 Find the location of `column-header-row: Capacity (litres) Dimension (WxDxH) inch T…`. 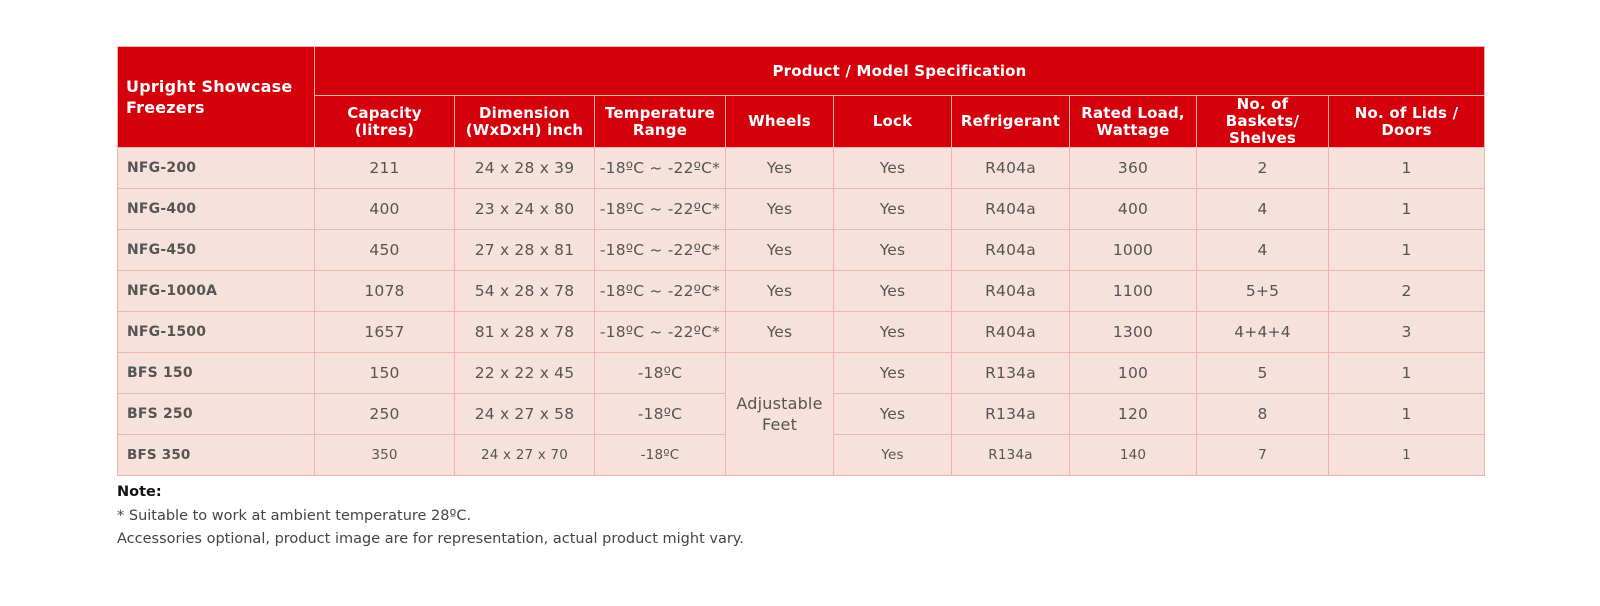

column-header-row: Capacity (litres) Dimension (WxDxH) inch T… is located at coordinates (802, 121).